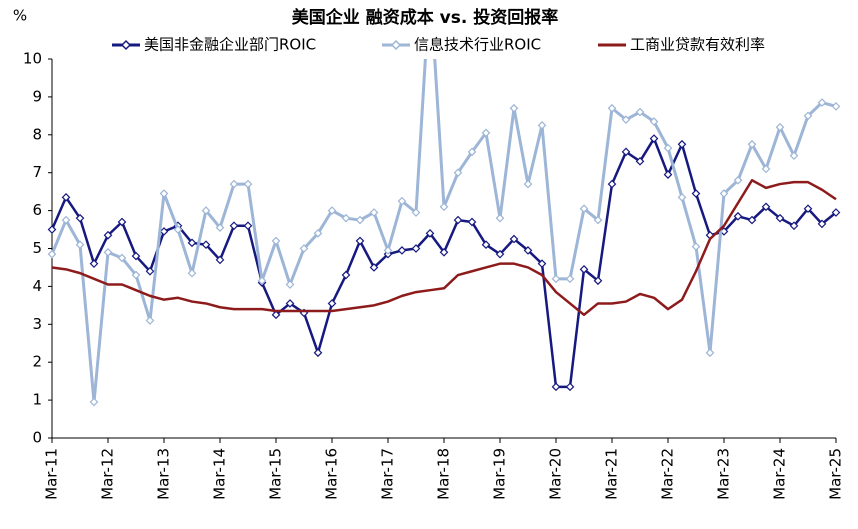 The height and width of the screenshot is (529, 858). What do you see at coordinates (37, 362) in the screenshot?
I see `y-tick-label: 2` at bounding box center [37, 362].